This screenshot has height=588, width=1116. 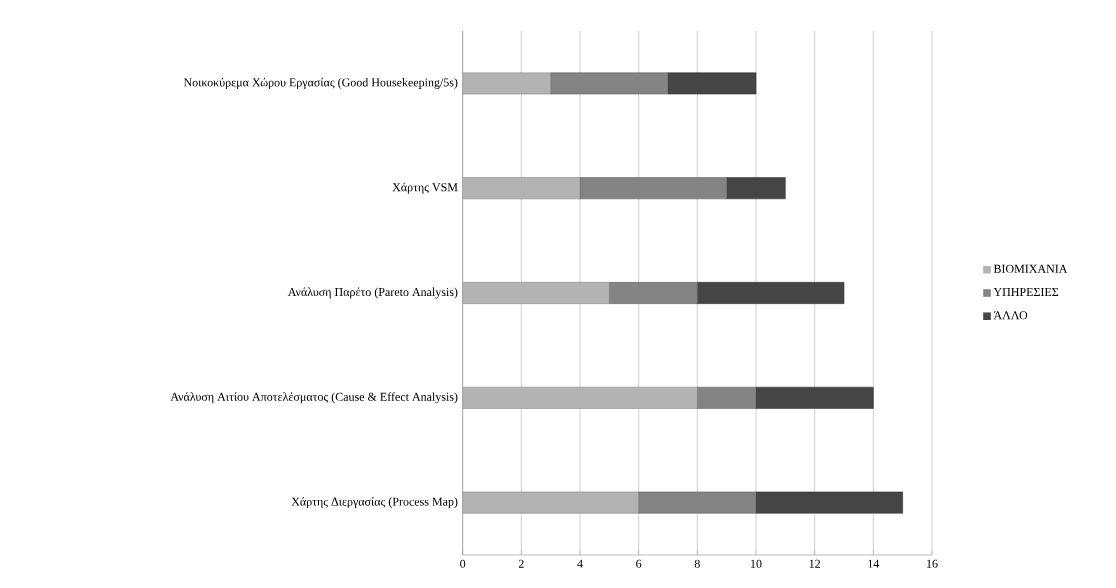 I want to click on y-tick-label: Ανάλυση Αιτίου Αποτελέσματος (Cause & Effect Analysis), so click(x=314, y=398).